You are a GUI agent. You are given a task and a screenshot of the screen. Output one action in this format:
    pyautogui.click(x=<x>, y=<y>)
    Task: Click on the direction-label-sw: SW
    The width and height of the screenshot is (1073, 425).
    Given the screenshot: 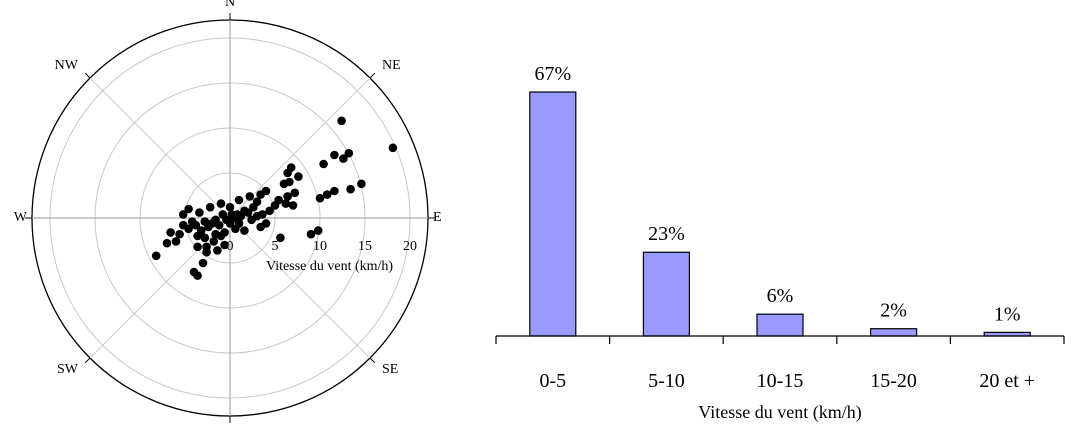 What is the action you would take?
    pyautogui.click(x=68, y=369)
    